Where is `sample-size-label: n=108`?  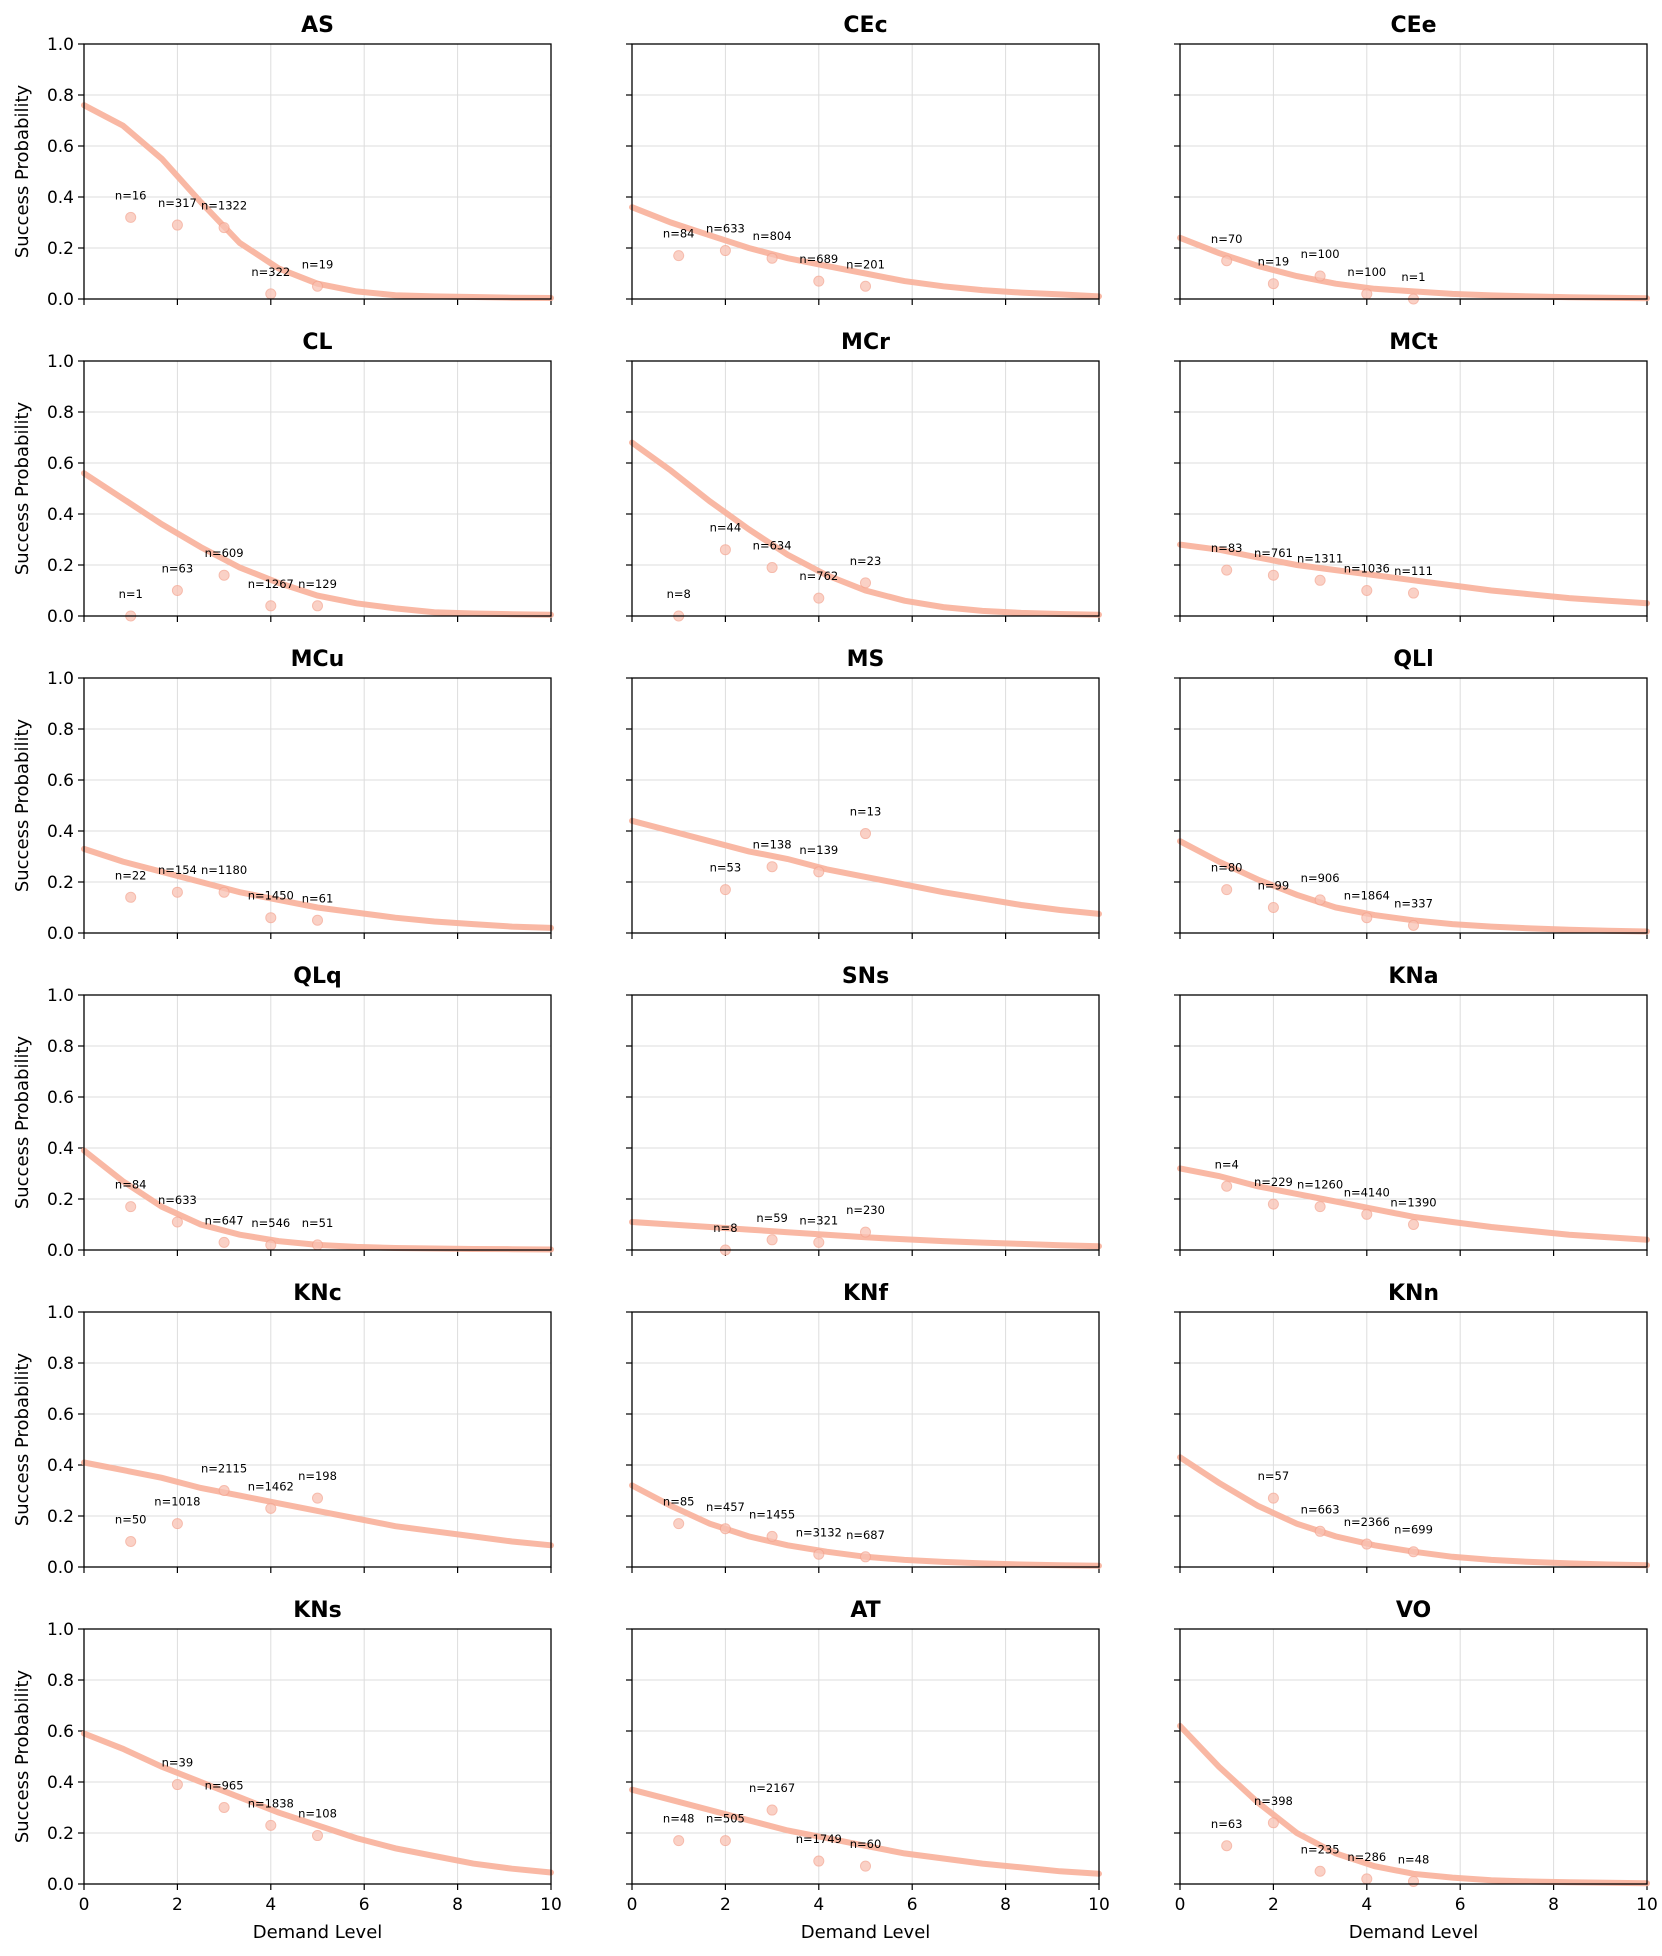 sample-size-label: n=108 is located at coordinates (317, 1814).